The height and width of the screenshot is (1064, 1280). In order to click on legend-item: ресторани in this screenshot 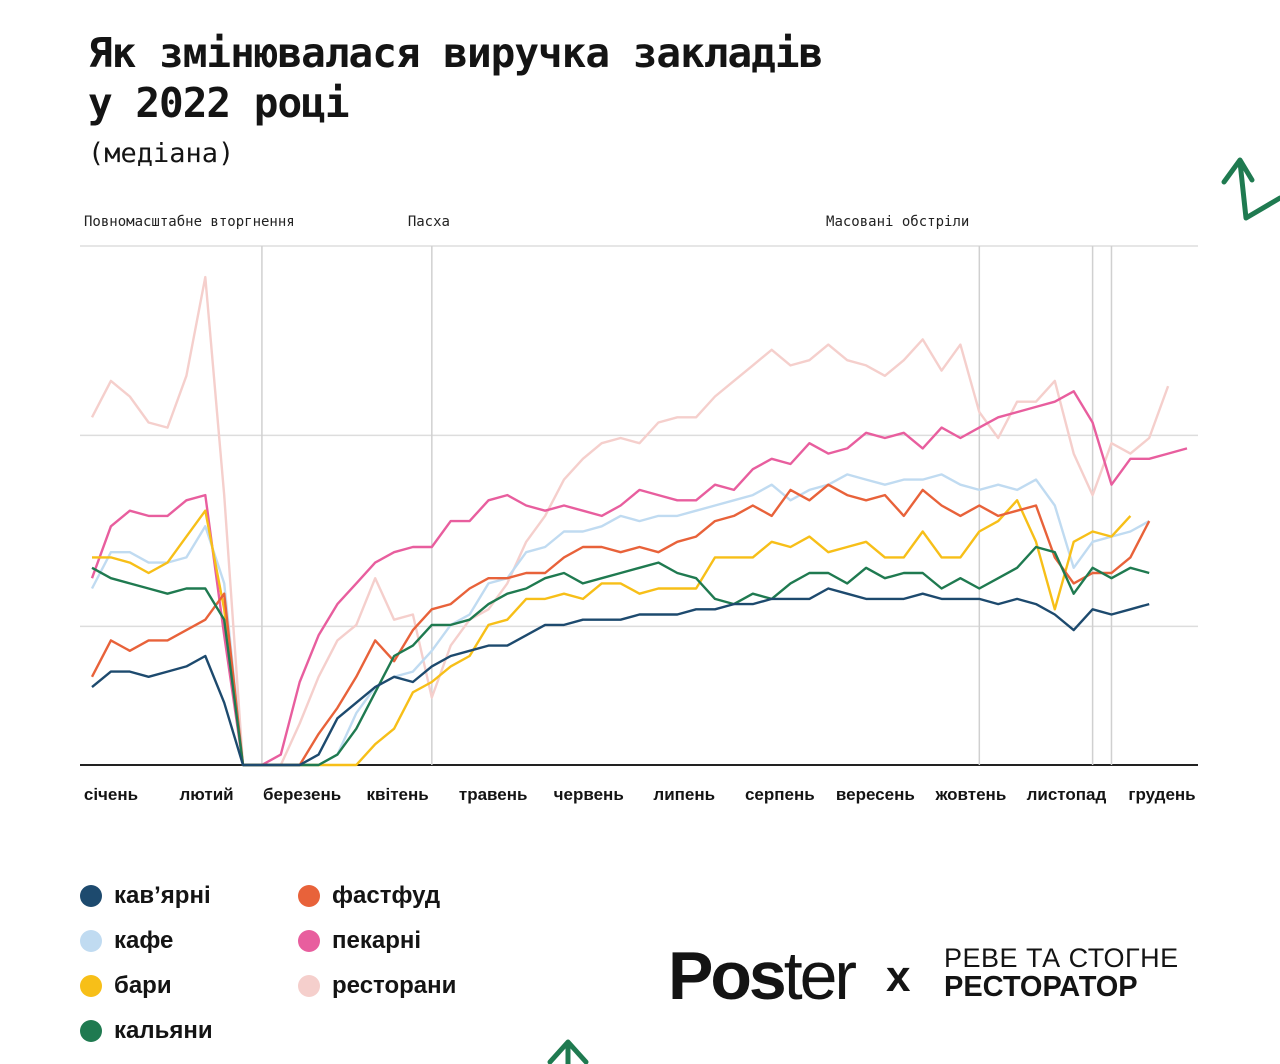, I will do `click(377, 986)`.